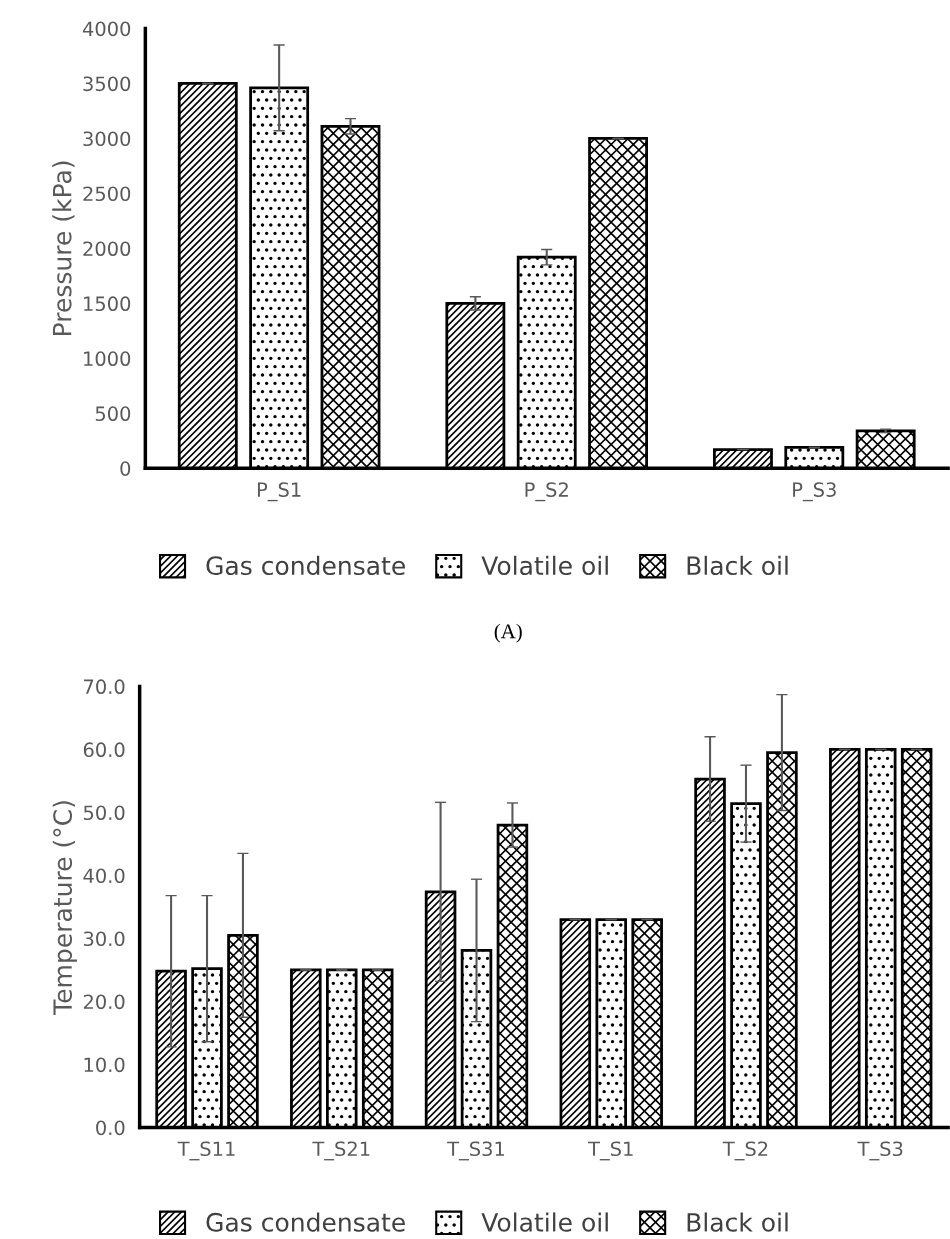  I want to click on y-axis-title: Pressure (kPa), so click(63, 248).